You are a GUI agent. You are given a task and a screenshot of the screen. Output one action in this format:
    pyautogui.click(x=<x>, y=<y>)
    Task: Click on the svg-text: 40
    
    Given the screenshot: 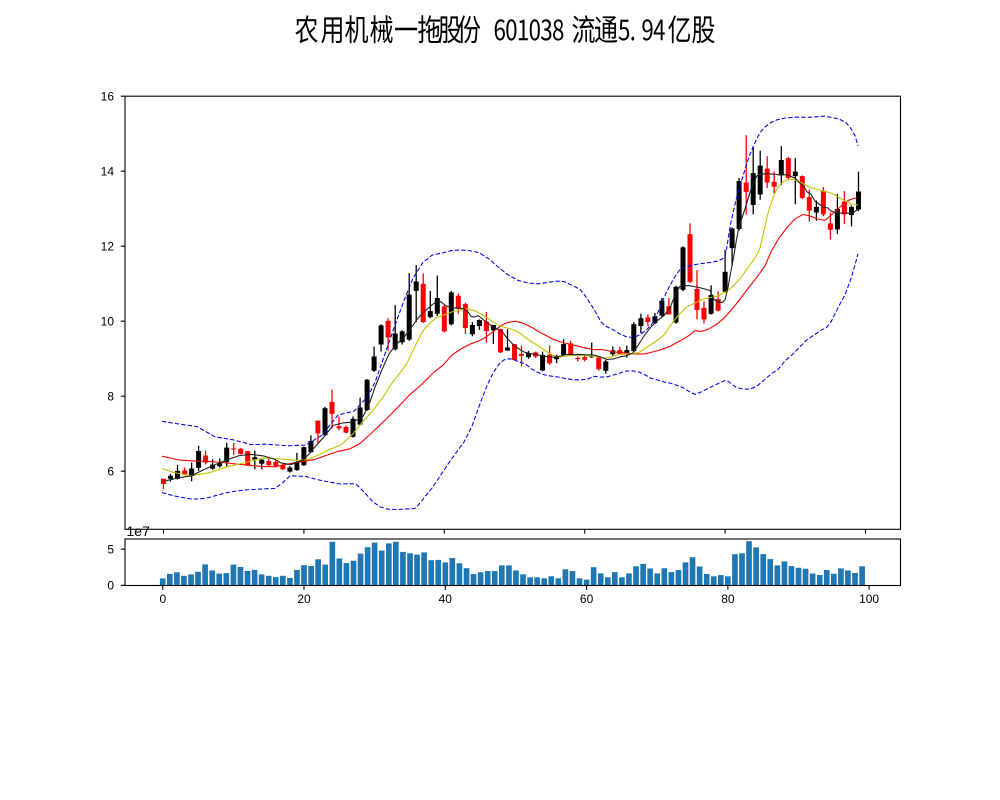 What is the action you would take?
    pyautogui.click(x=446, y=599)
    